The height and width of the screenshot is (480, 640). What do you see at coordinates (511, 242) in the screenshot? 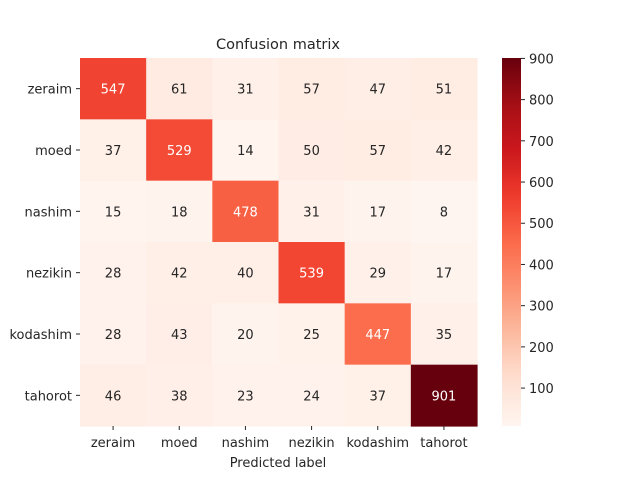
I see `colorbar` at bounding box center [511, 242].